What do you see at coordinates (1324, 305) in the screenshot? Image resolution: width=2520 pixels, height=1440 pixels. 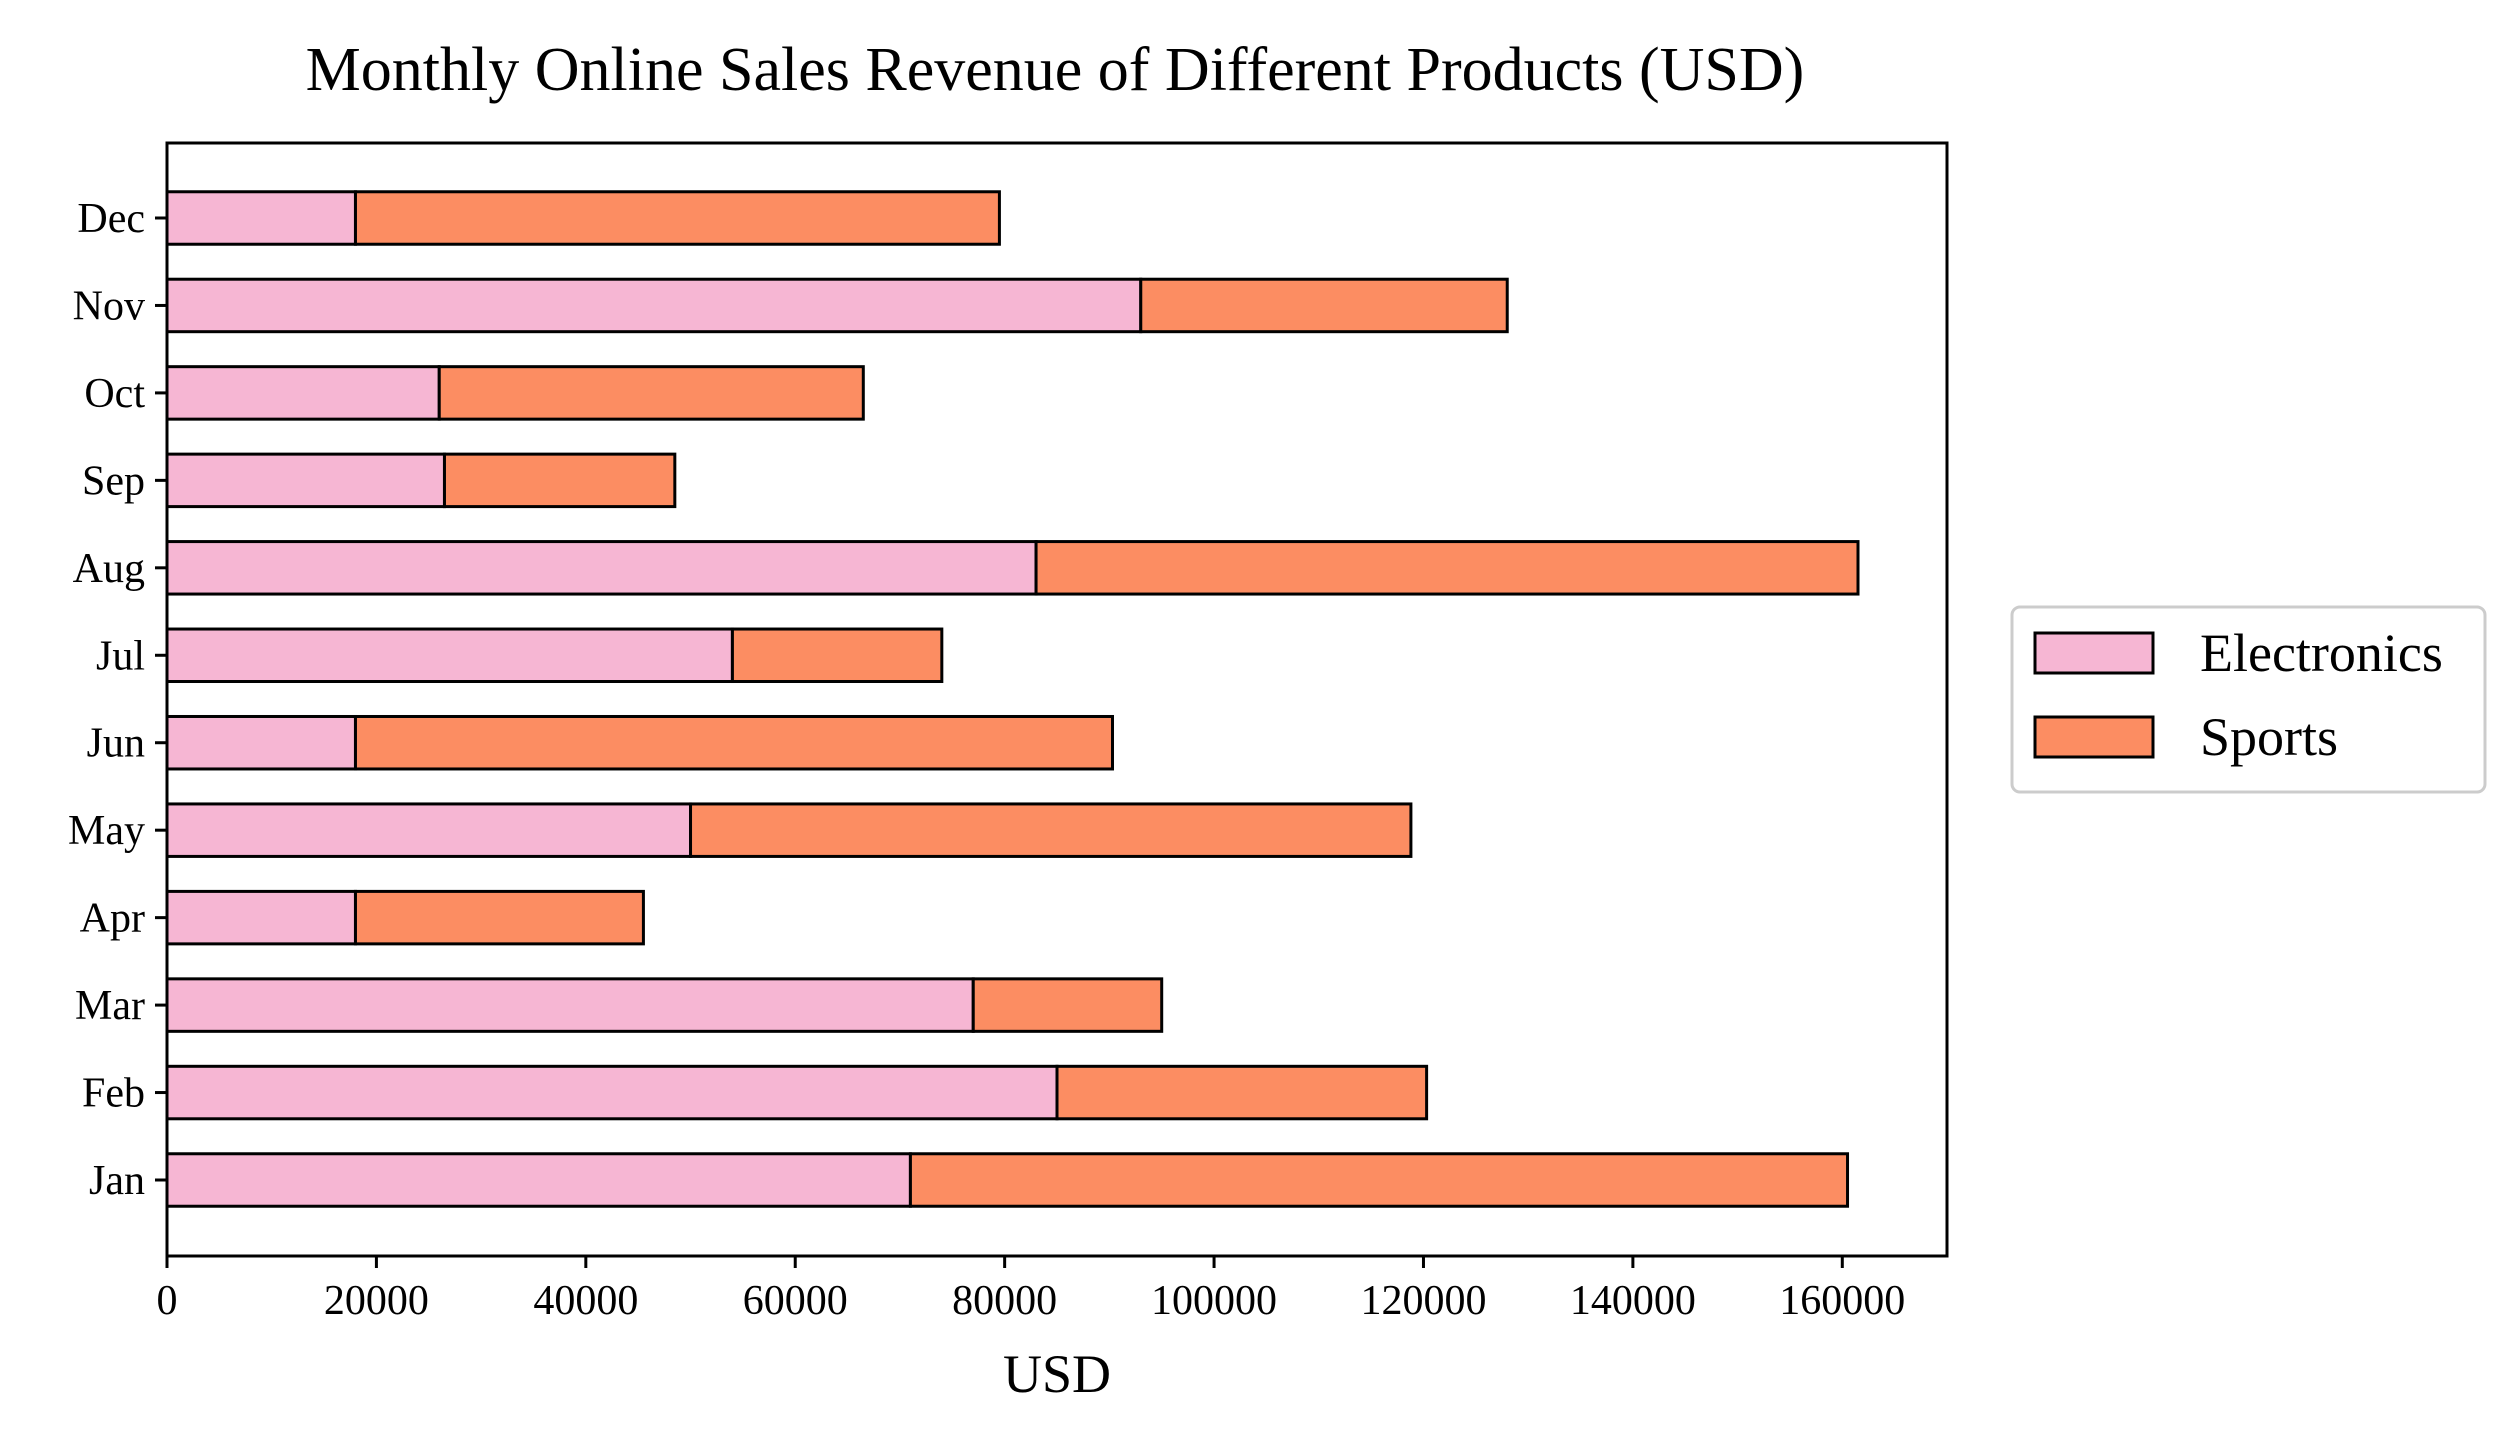 I see `bar-sports-nov` at bounding box center [1324, 305].